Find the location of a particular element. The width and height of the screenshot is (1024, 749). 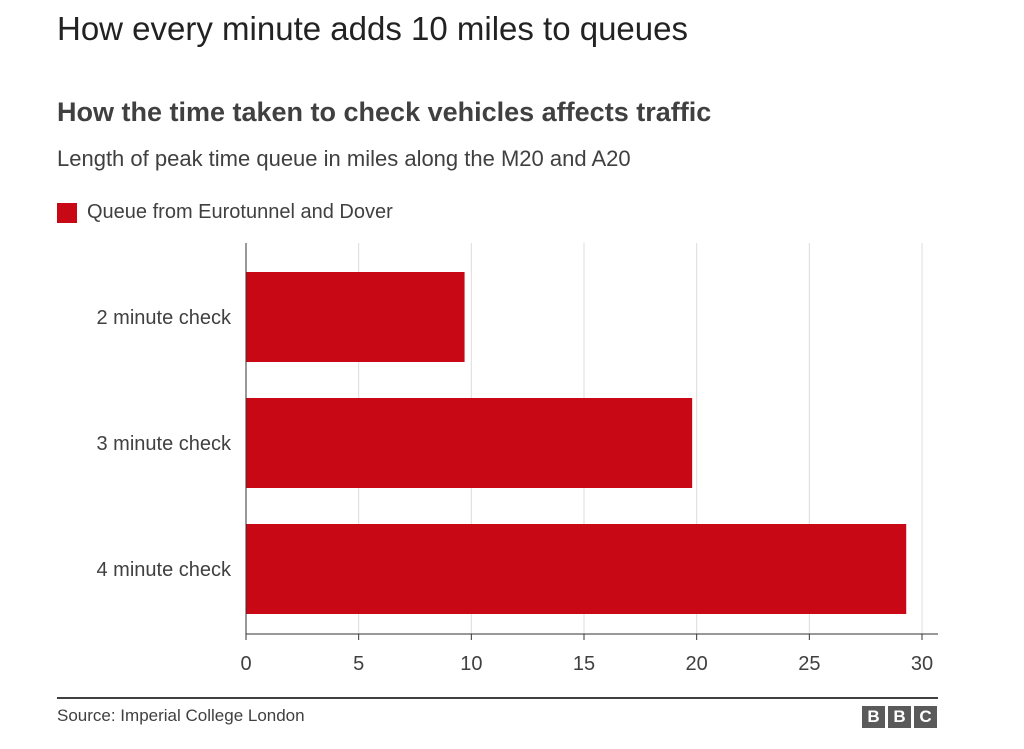

legend-label: Queue from Eurotunnel and Dover is located at coordinates (240, 212).